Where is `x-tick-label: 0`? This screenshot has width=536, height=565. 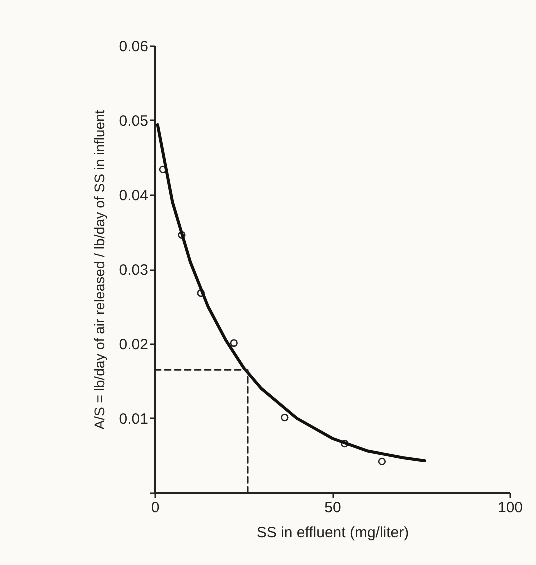
x-tick-label: 0 is located at coordinates (155, 508).